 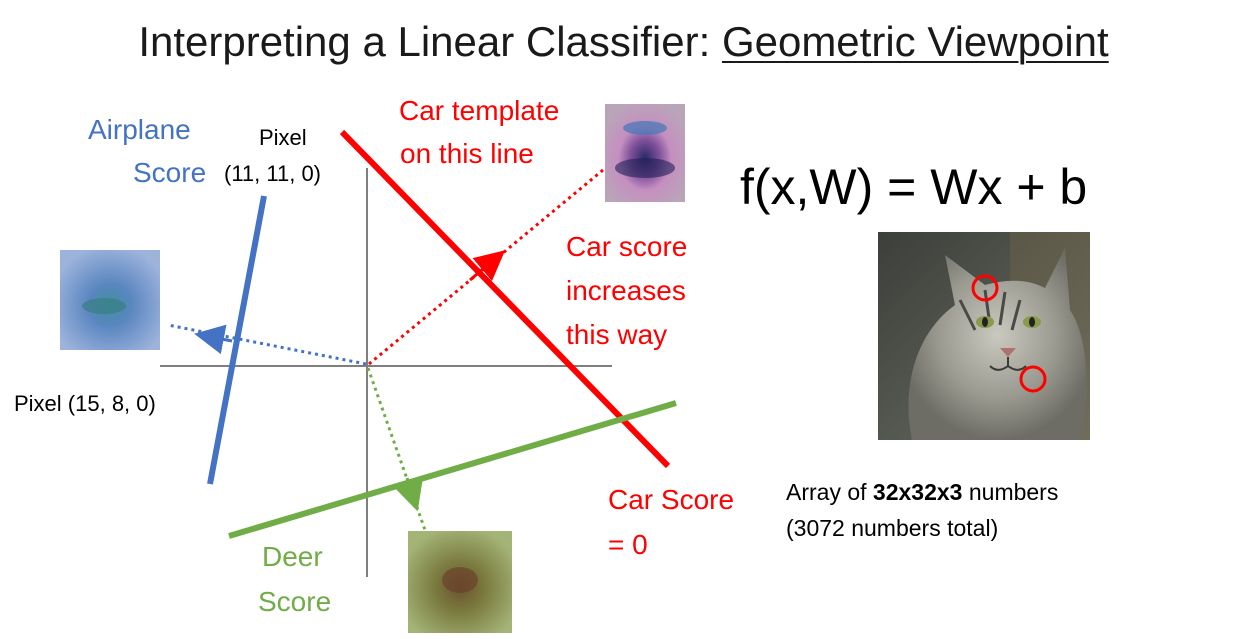 I want to click on car-template-label-line2: on this line, so click(x=467, y=153).